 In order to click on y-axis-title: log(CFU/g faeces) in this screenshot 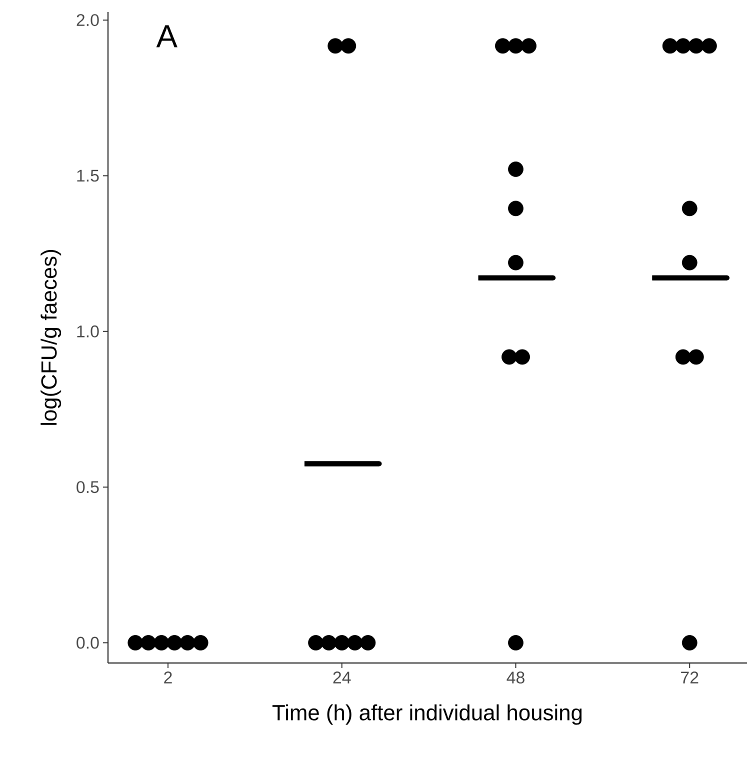, I will do `click(51, 337)`.